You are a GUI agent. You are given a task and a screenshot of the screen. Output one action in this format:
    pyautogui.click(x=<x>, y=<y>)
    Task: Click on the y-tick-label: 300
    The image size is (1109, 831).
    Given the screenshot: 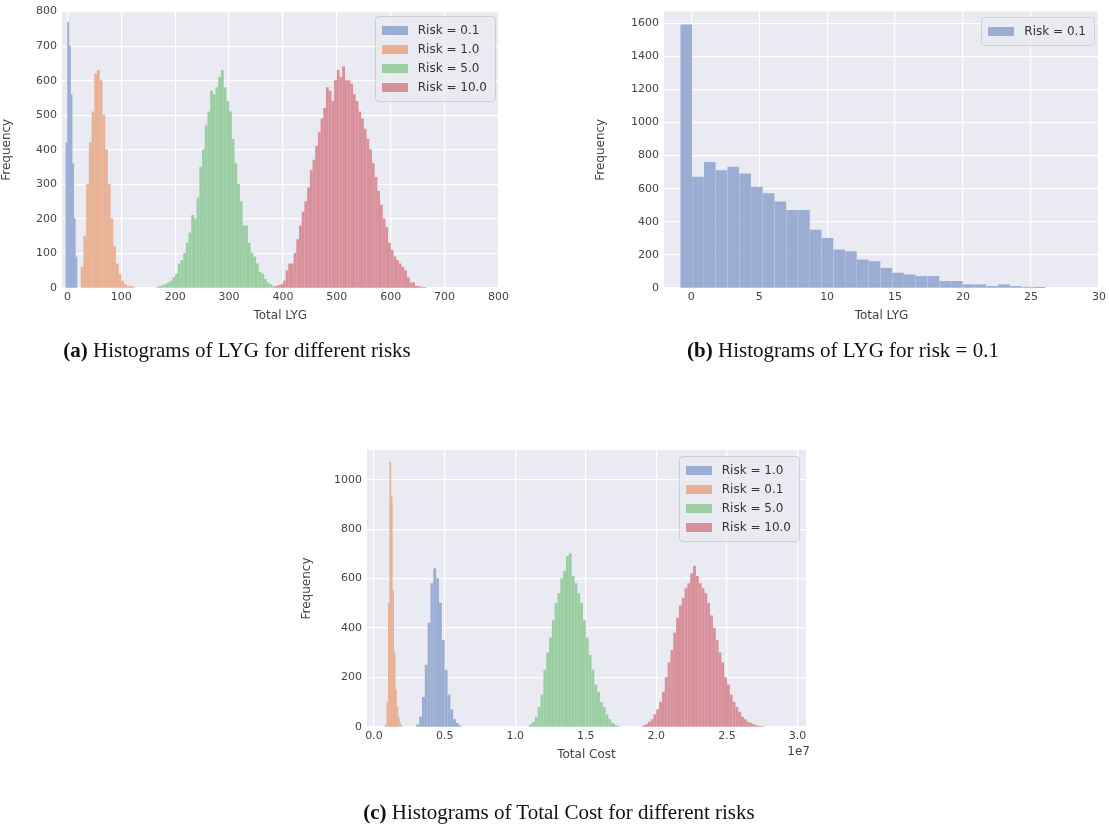 What is the action you would take?
    pyautogui.click(x=46, y=184)
    